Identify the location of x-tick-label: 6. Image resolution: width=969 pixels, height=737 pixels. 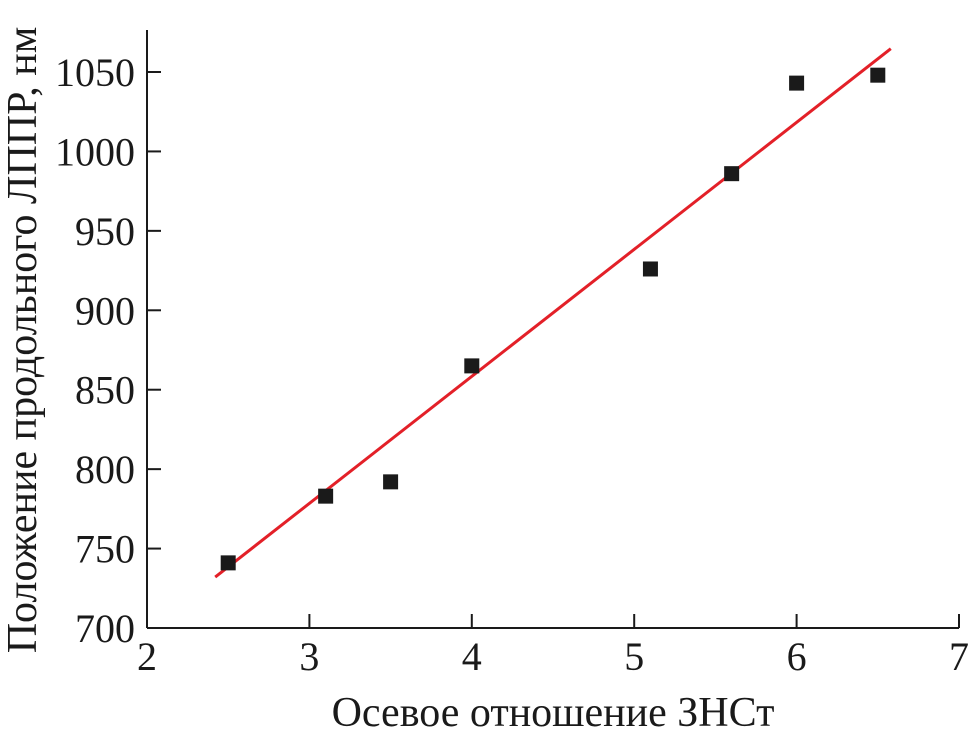
(797, 656).